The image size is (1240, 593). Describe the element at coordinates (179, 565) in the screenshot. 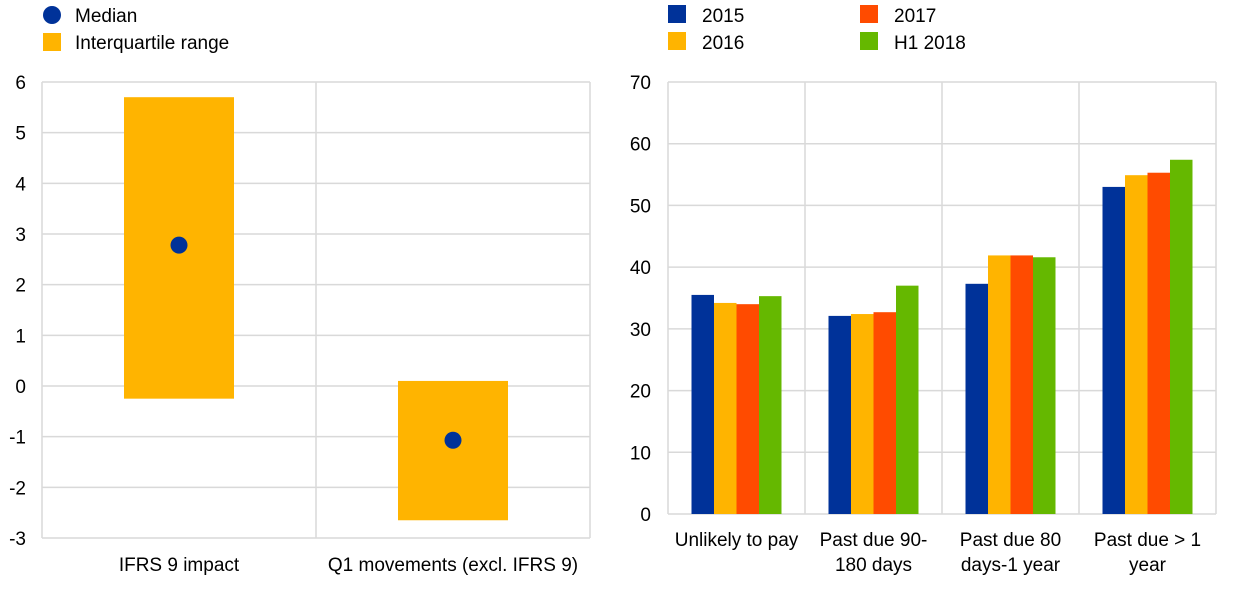

I see `x-tick-label: IFRS 9 impact` at that location.